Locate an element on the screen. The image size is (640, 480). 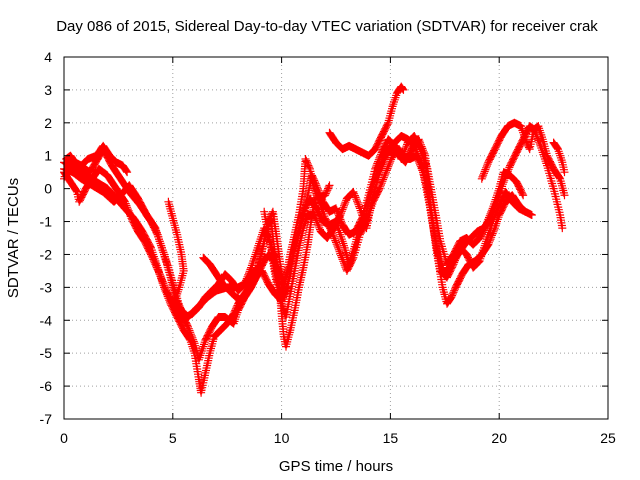
y-tick-label: 4 is located at coordinates (48, 57).